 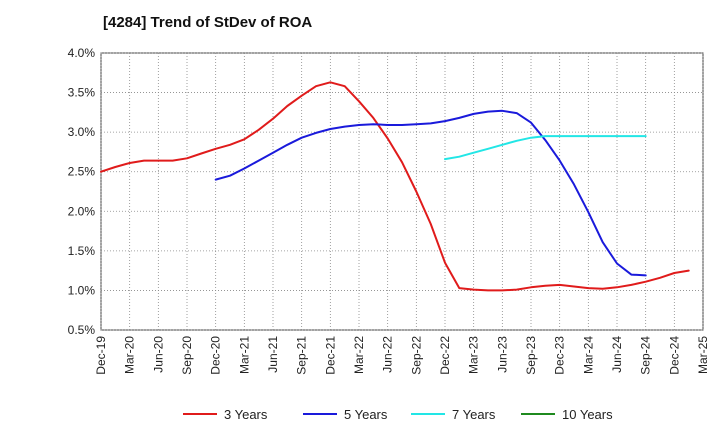 I want to click on y-tick-label: 4.0%, so click(x=82, y=53).